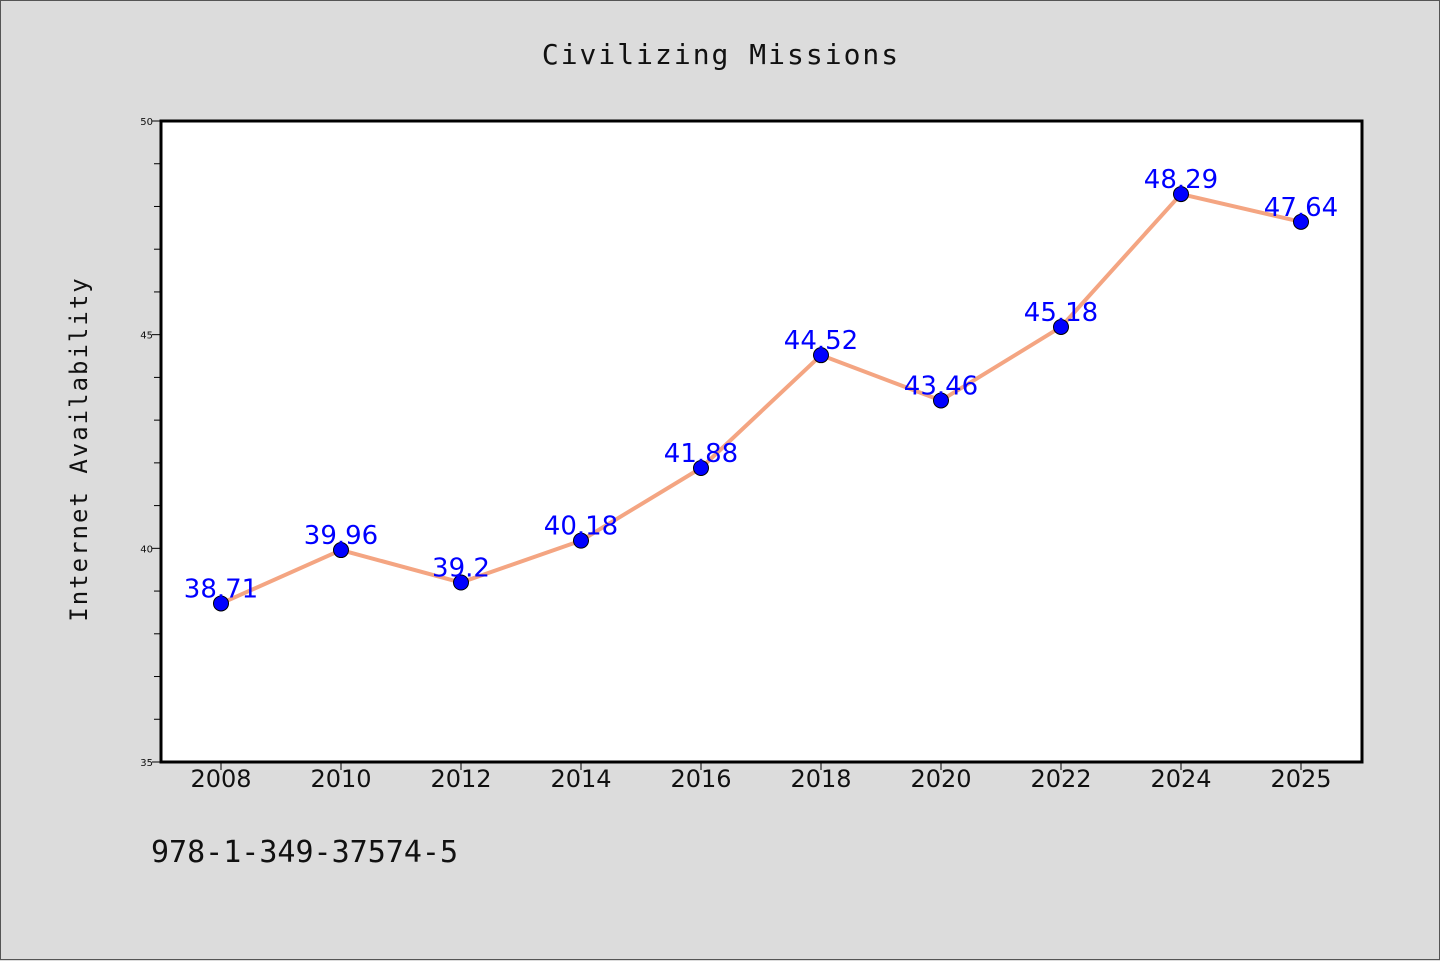 The width and height of the screenshot is (1440, 961). I want to click on data-label: 47.64, so click(1301, 208).